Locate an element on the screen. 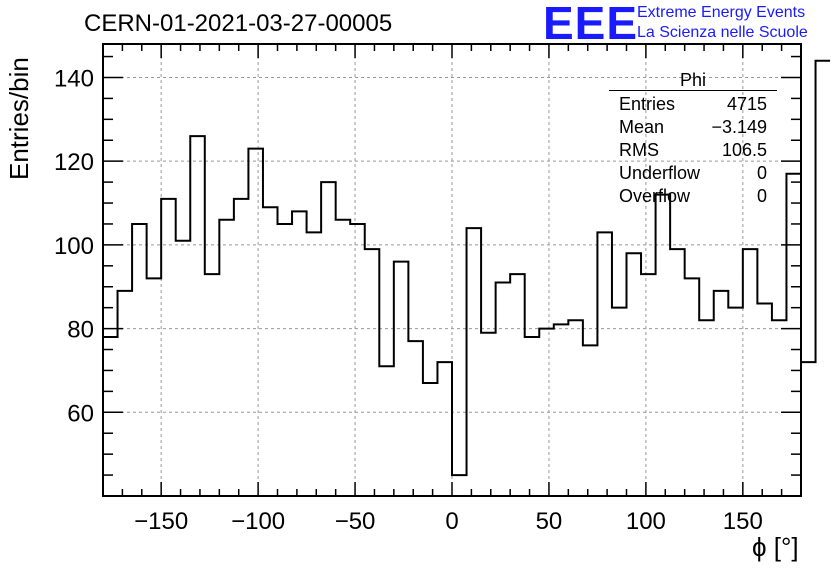 This screenshot has height=572, width=836. stats-row-rms: RMS 106.5 is located at coordinates (693, 150).